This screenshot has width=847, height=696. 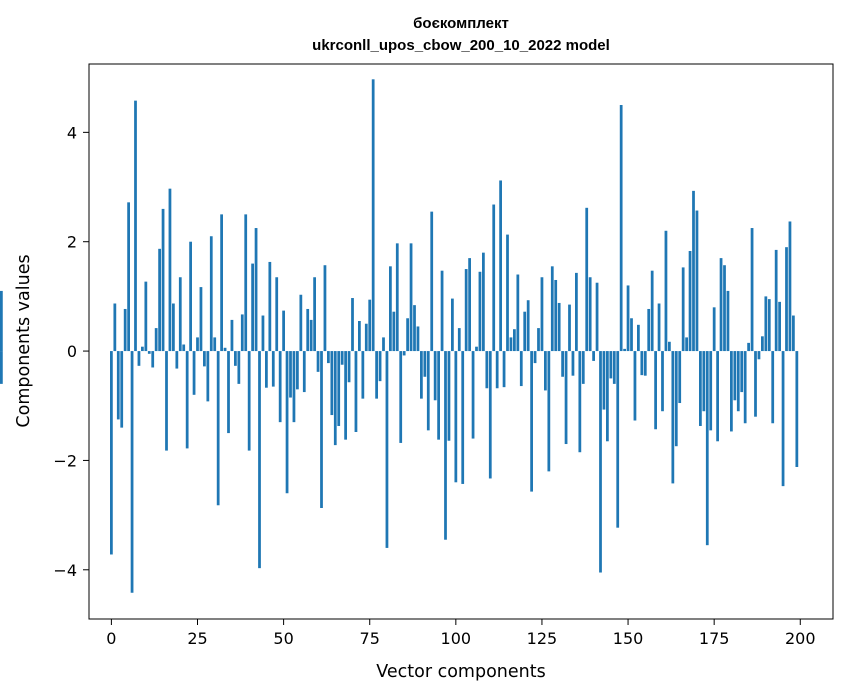 What do you see at coordinates (714, 638) in the screenshot?
I see `x-tick-label: 175` at bounding box center [714, 638].